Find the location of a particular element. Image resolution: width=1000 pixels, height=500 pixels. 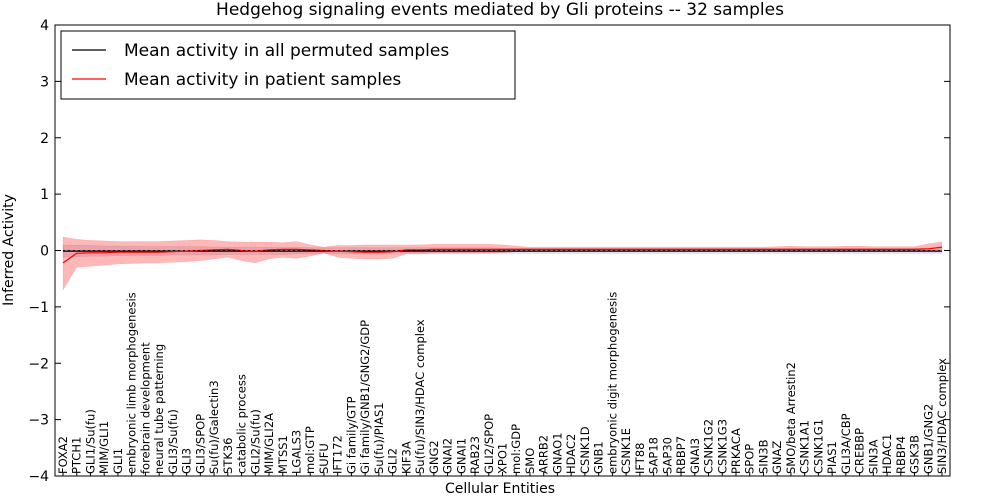

x-tick-label: GNG2 is located at coordinates (434, 457).